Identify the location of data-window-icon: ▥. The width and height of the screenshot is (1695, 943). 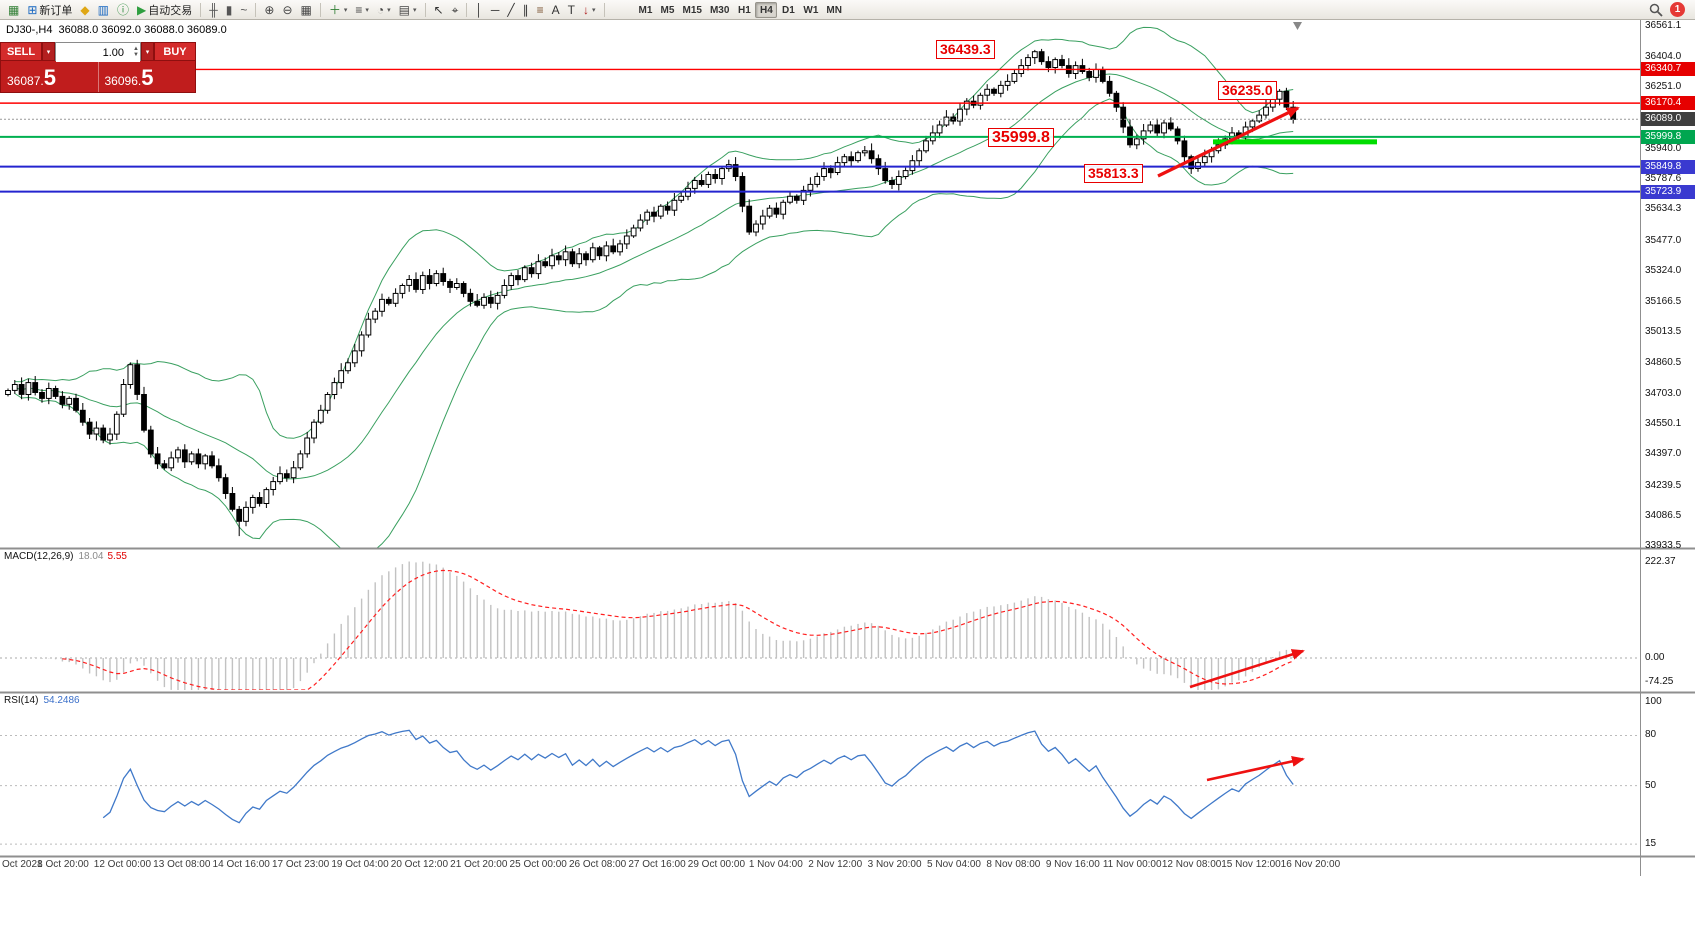
(103, 9).